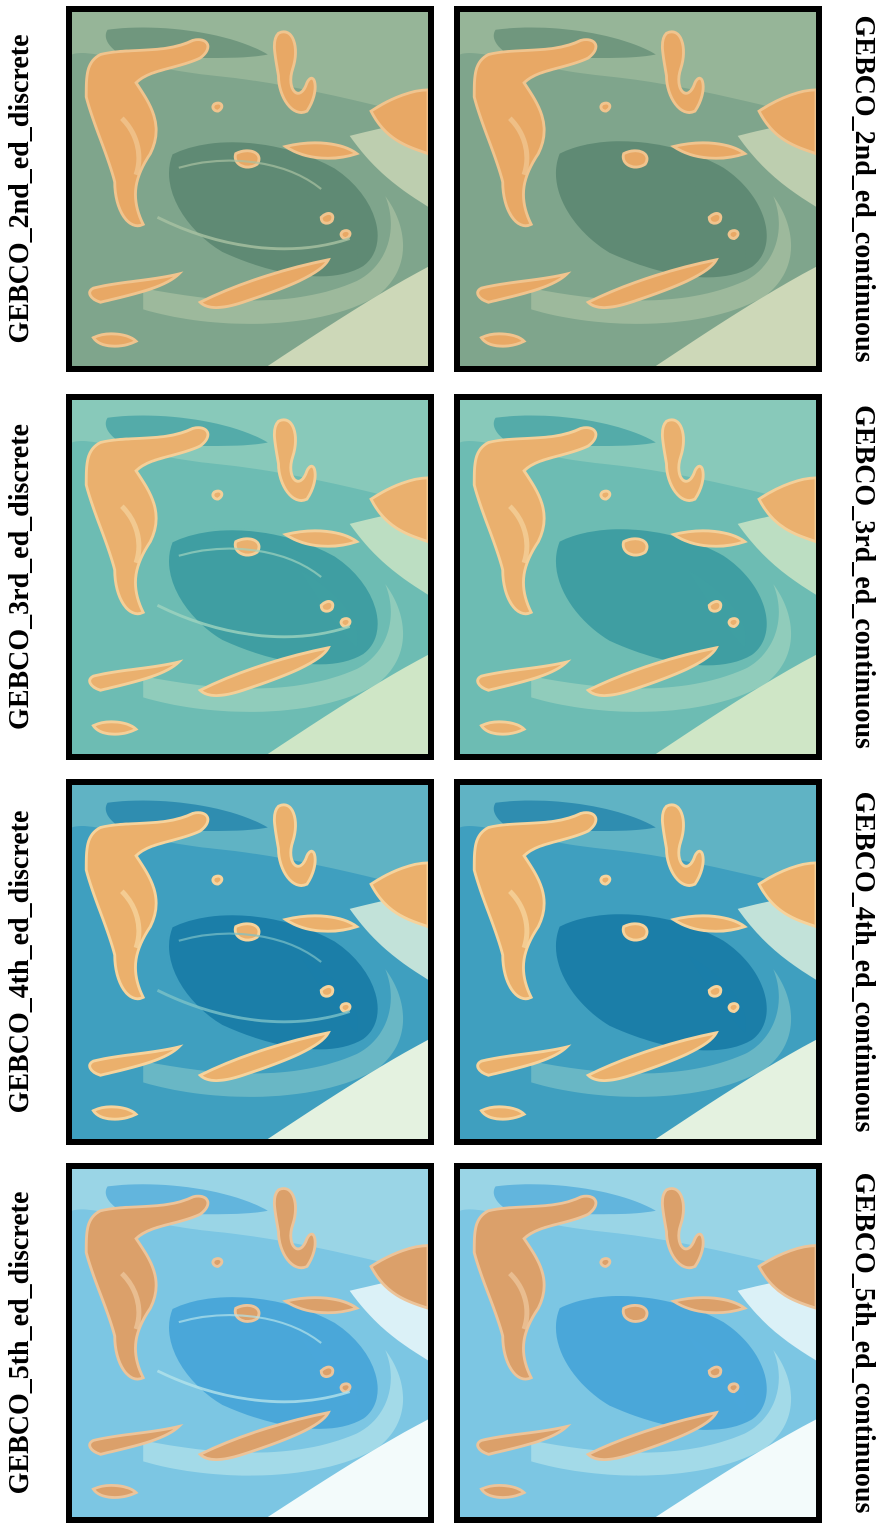  I want to click on label-2nd-continuous: GEBCO_2nd_ed_continuous, so click(864, 189).